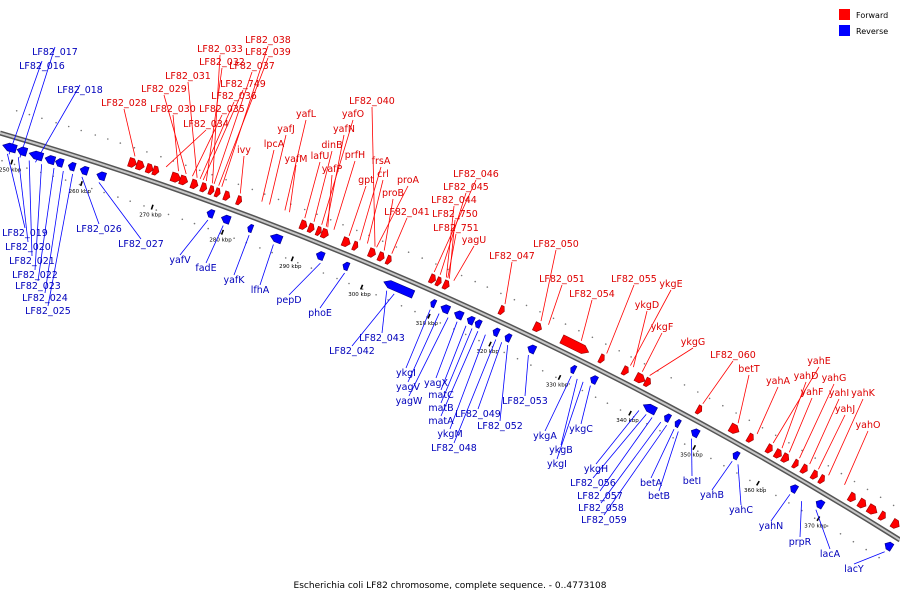 This screenshot has height=600, width=900. Describe the element at coordinates (815, 526) in the screenshot. I see `tick-label: 370 kbp` at that location.